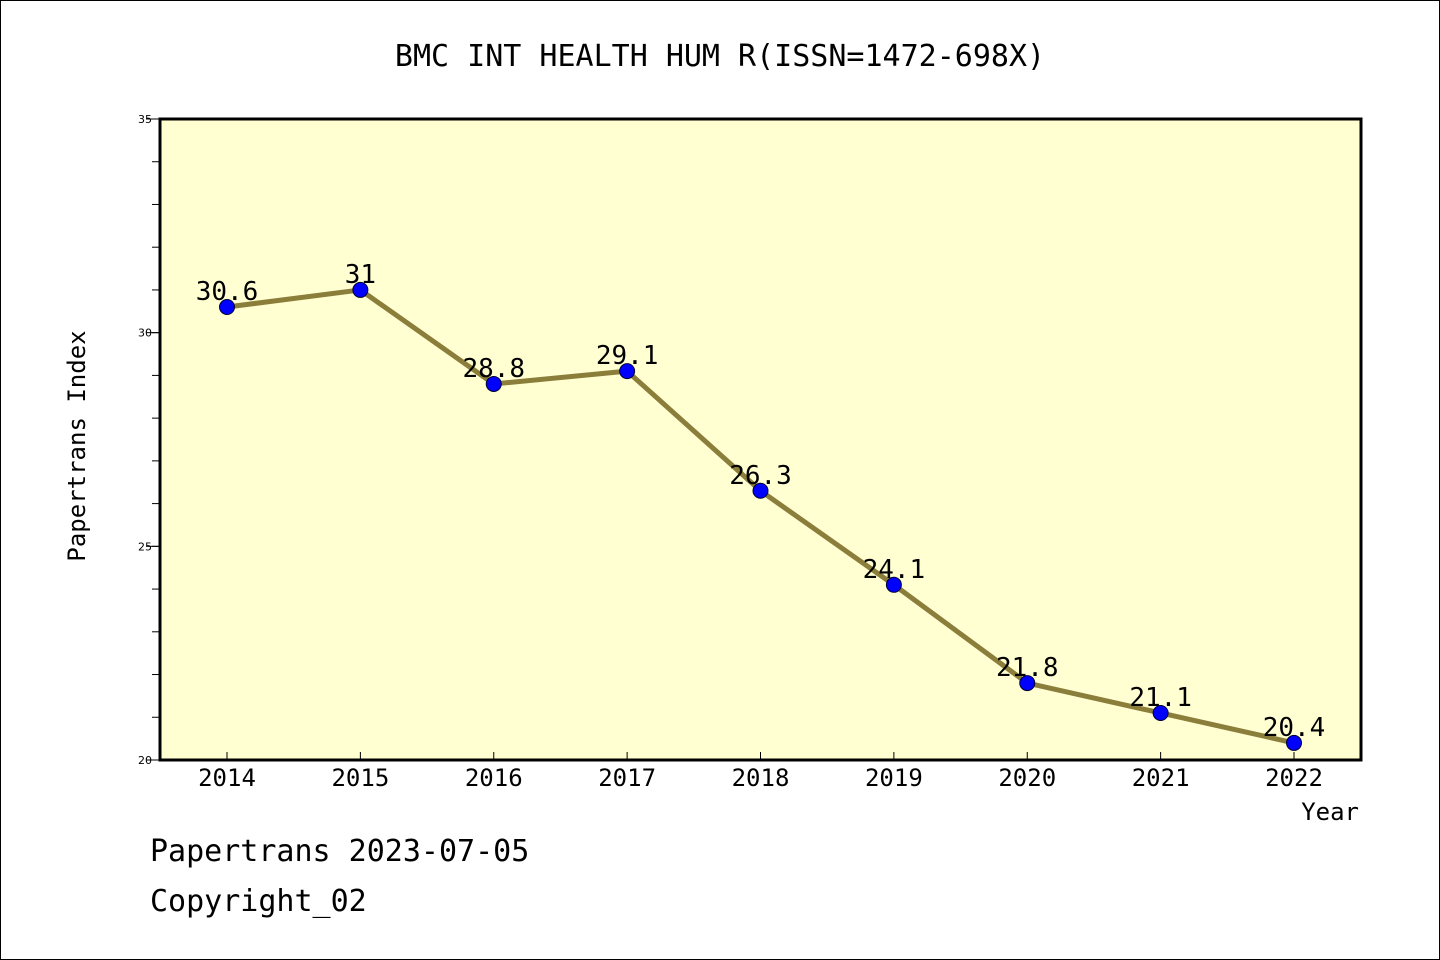  What do you see at coordinates (145, 546) in the screenshot?
I see `y-tick-label: 25` at bounding box center [145, 546].